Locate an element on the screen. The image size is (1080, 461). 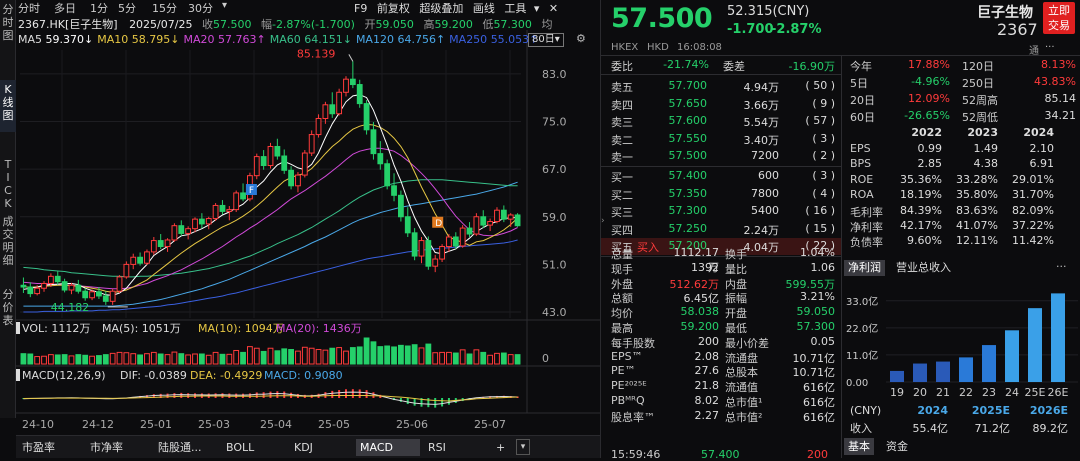
bid-row: 买一 57.400 600 ( 3 ) is located at coordinates (721, 176).